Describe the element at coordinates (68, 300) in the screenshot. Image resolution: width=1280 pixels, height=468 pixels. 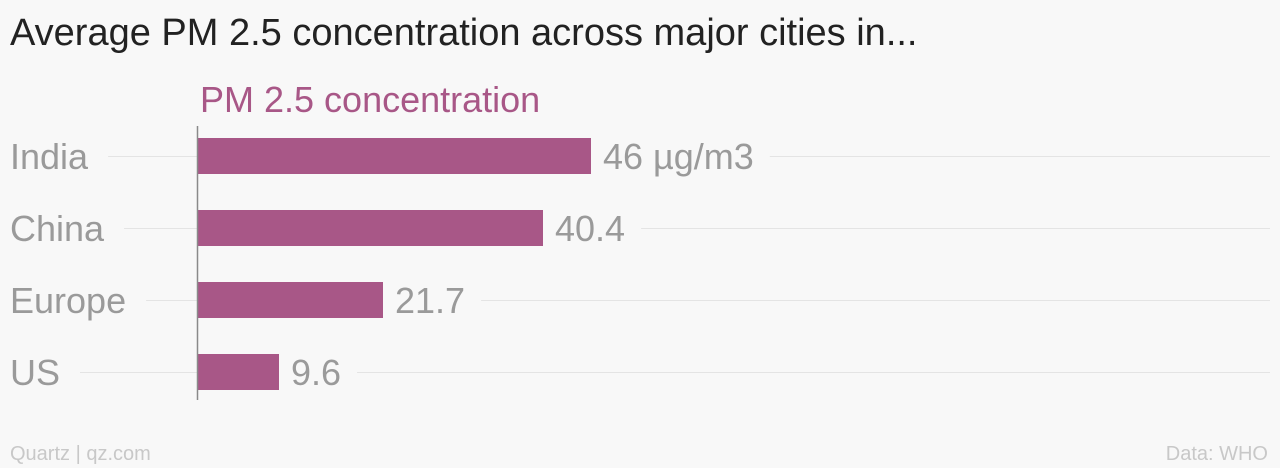
I see `category-label-europe: Europe` at that location.